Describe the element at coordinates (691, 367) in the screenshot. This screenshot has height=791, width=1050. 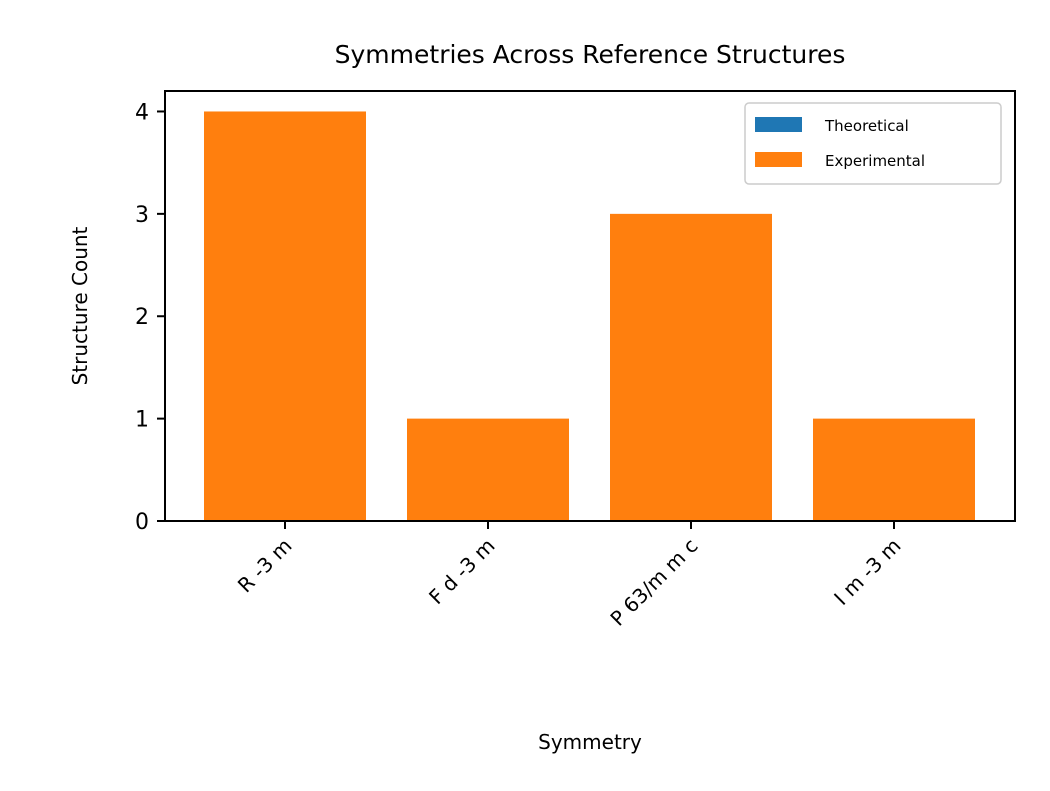
I see `bar-experimental-p-63-m-m-c` at that location.